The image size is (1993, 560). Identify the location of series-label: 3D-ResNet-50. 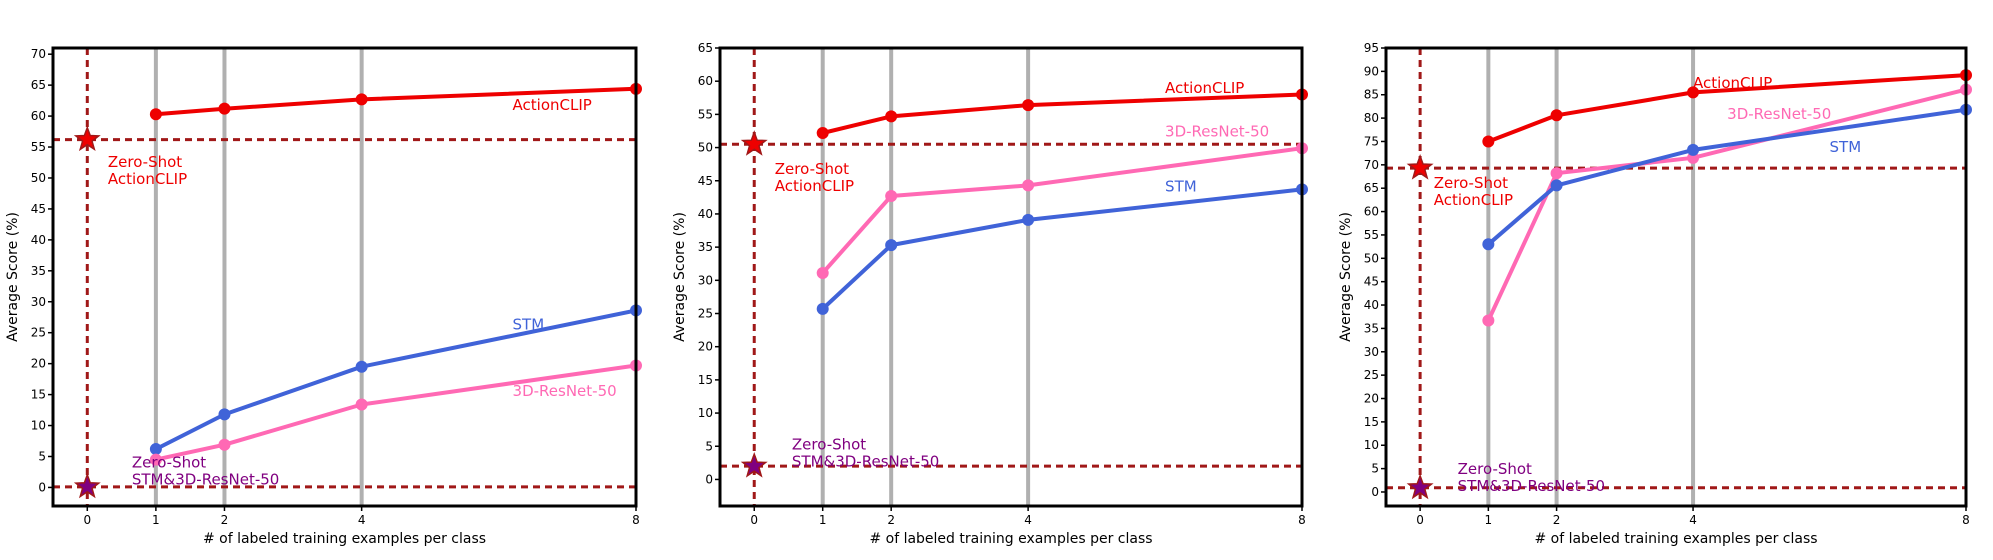
(565, 391).